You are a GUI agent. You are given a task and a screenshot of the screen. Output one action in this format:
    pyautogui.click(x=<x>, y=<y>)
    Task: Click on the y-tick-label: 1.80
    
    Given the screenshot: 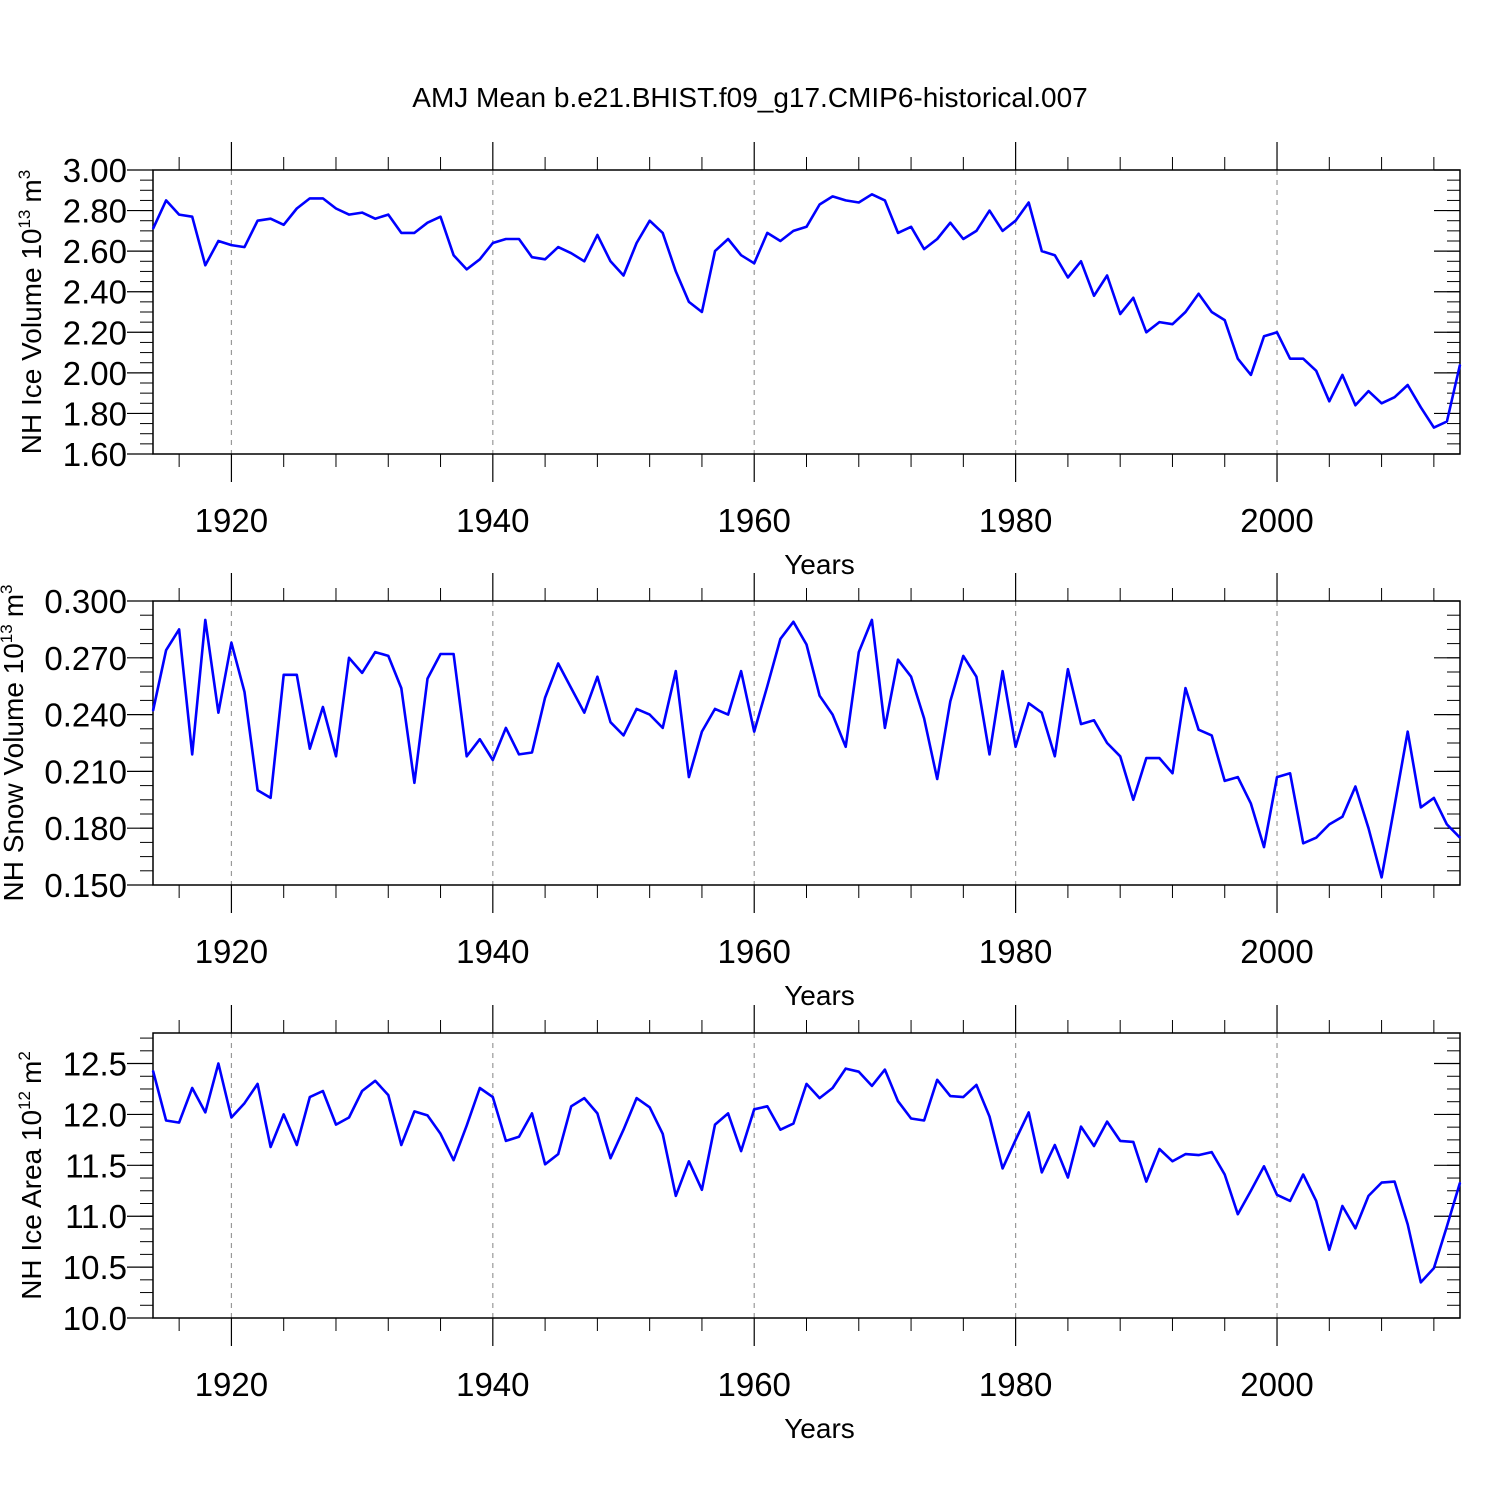 What is the action you would take?
    pyautogui.click(x=95, y=413)
    